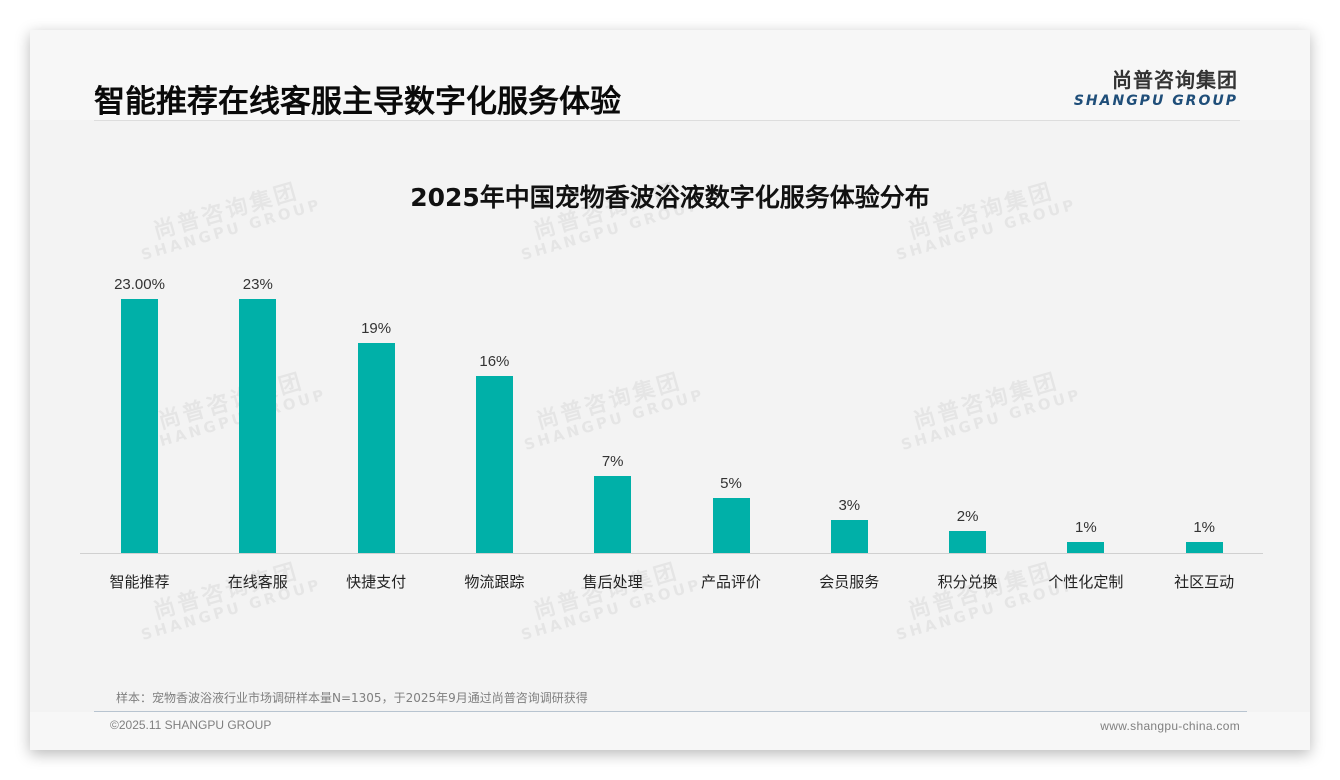 The width and height of the screenshot is (1340, 780). Describe the element at coordinates (1086, 390) in the screenshot. I see `bar-group: 1% 个性化定制` at that location.